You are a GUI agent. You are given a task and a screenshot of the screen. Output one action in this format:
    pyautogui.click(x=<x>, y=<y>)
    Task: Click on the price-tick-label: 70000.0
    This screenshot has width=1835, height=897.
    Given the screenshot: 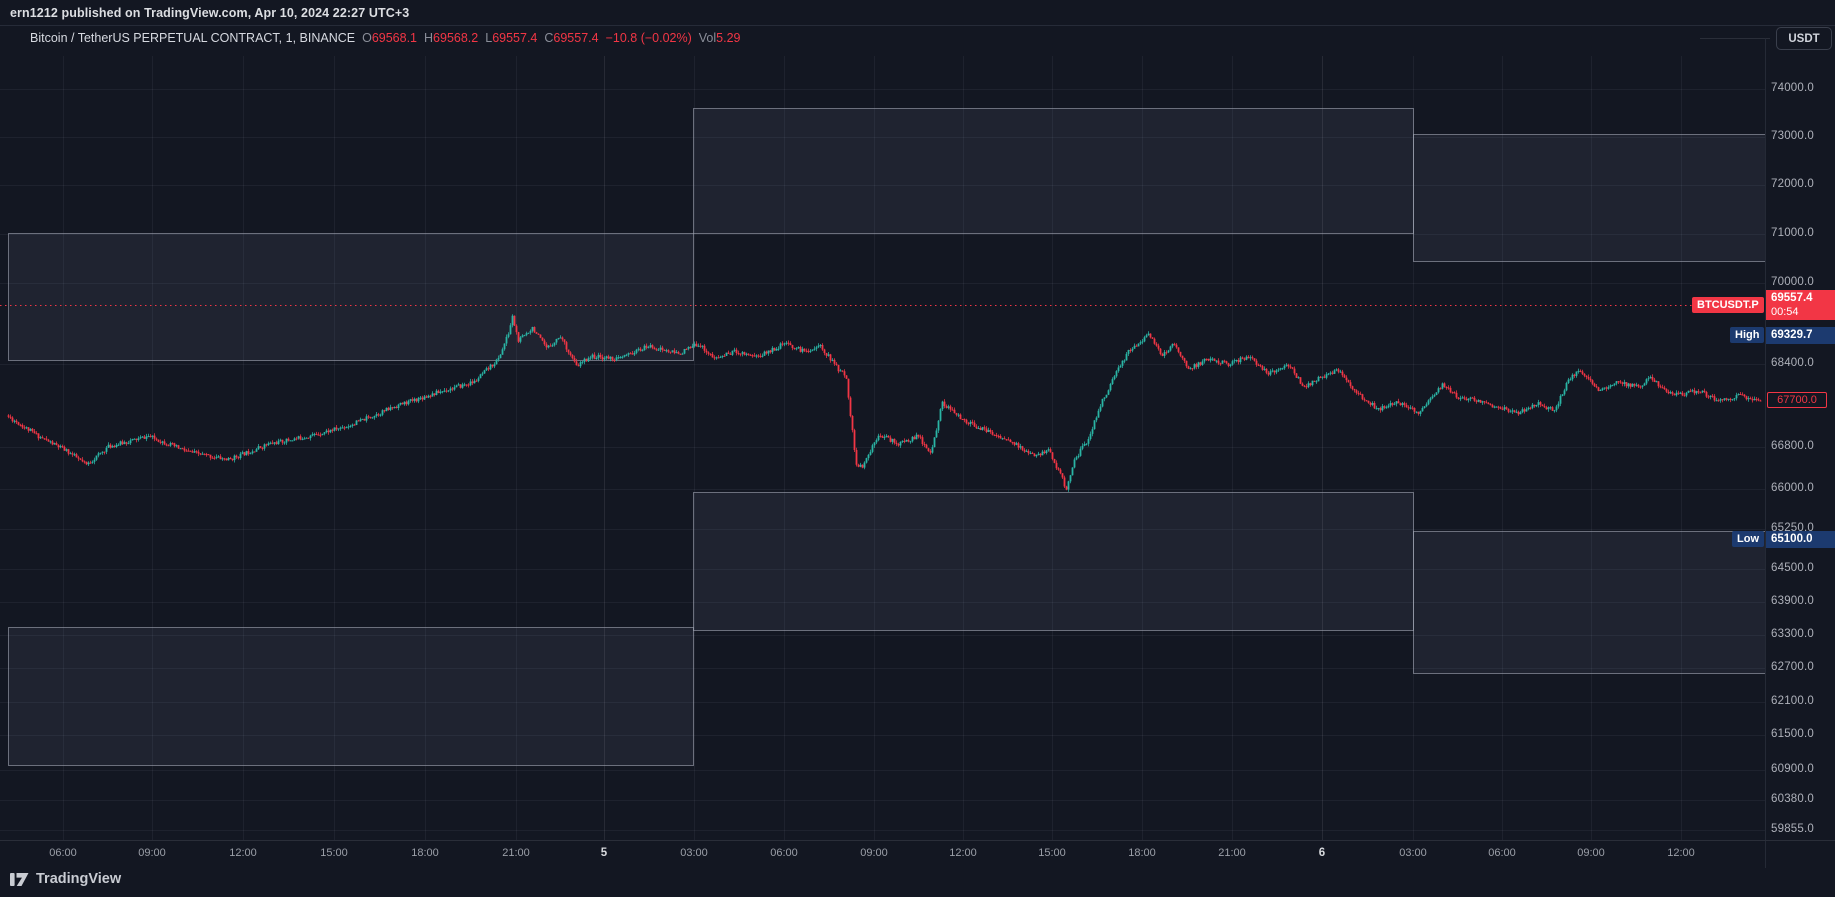 What is the action you would take?
    pyautogui.click(x=1792, y=282)
    